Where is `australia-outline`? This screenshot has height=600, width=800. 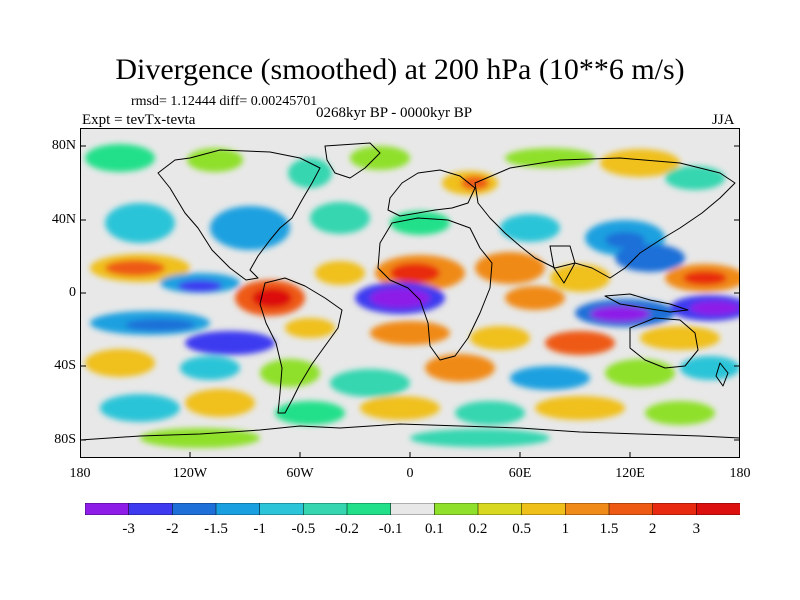 australia-outline is located at coordinates (664, 343).